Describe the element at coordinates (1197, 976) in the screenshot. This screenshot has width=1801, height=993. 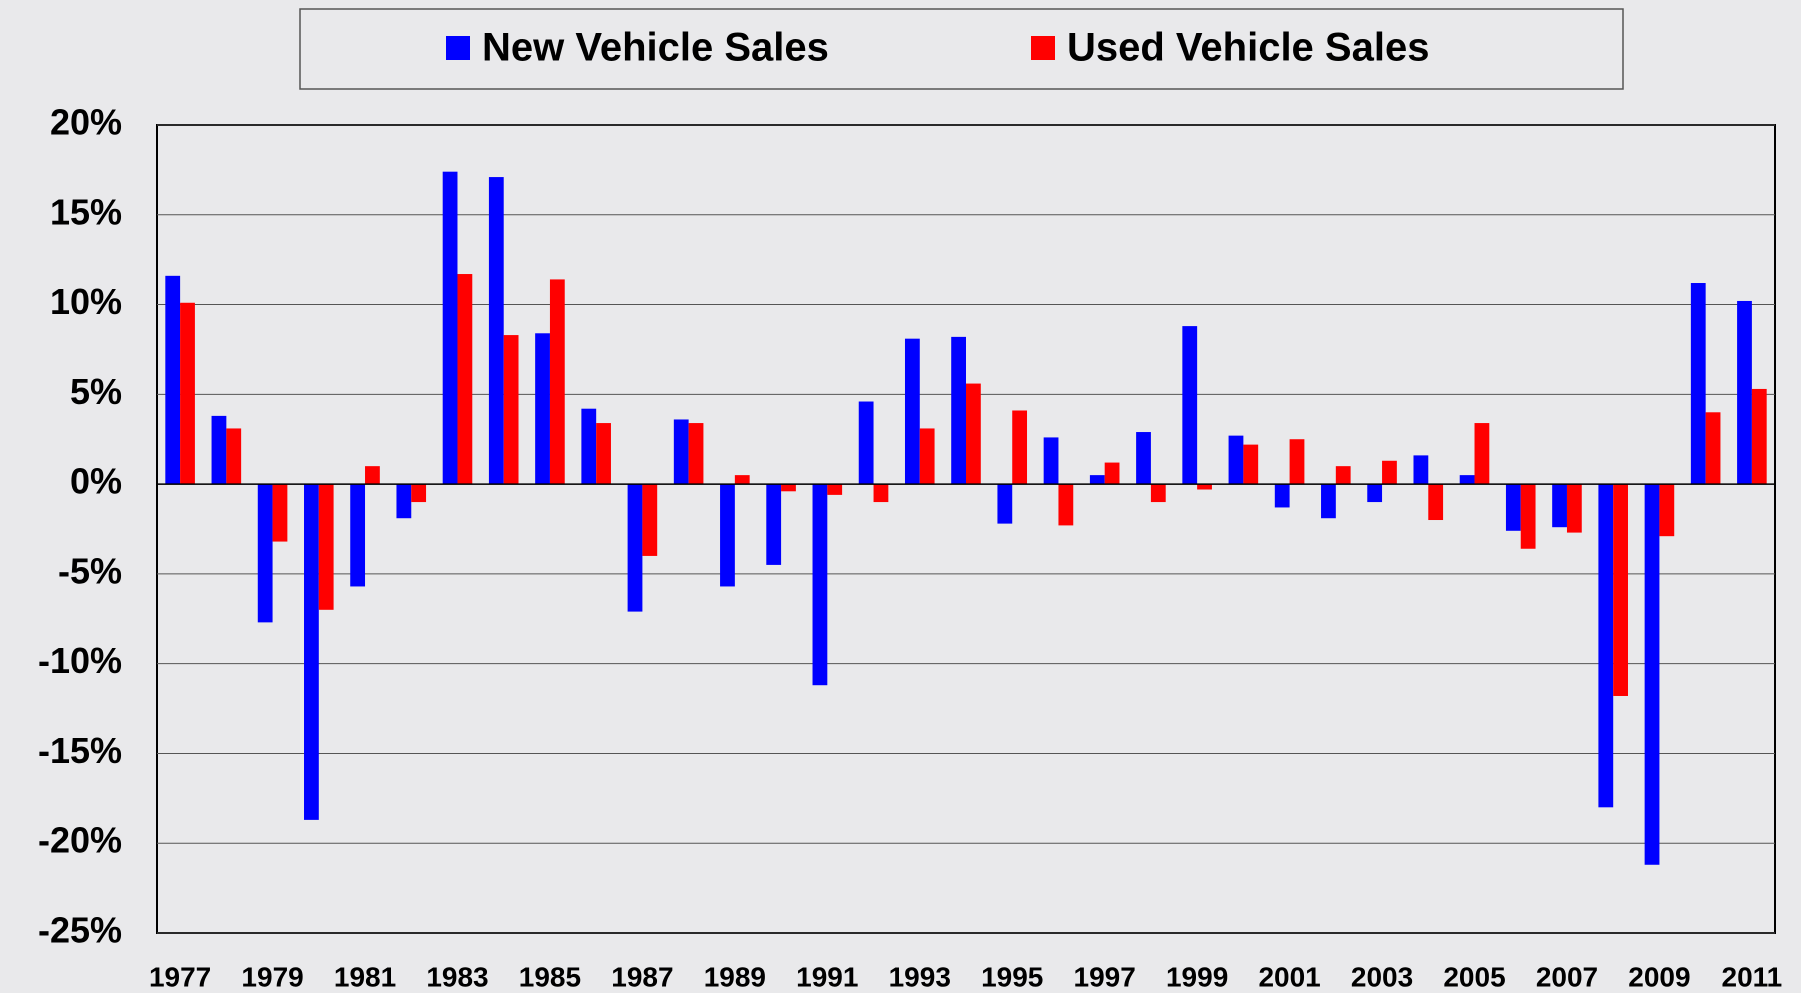
I see `x-tick-label: 1999` at that location.